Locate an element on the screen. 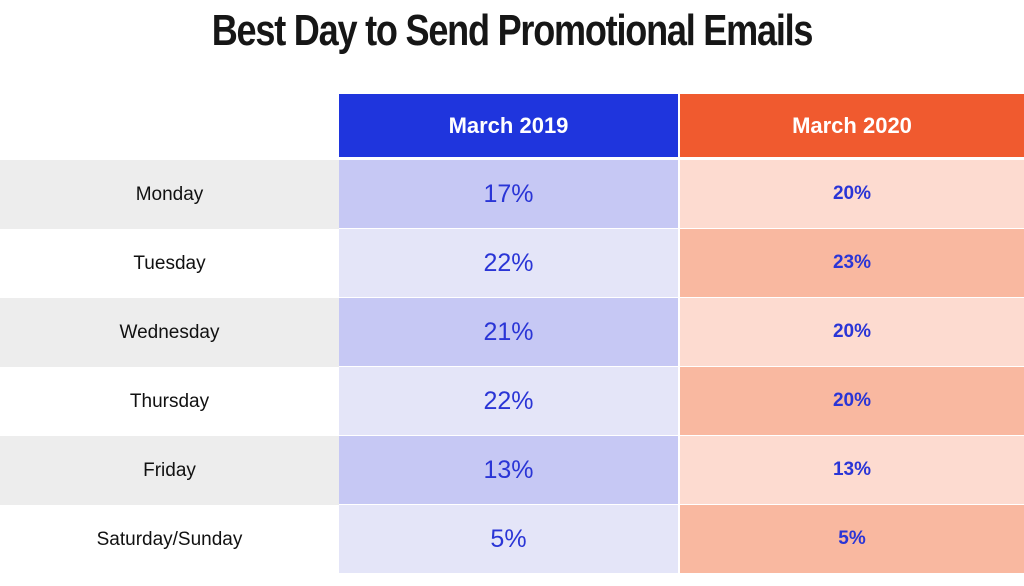 The width and height of the screenshot is (1024, 586). row-label-cell: Saturday/Sunday is located at coordinates (169, 539).